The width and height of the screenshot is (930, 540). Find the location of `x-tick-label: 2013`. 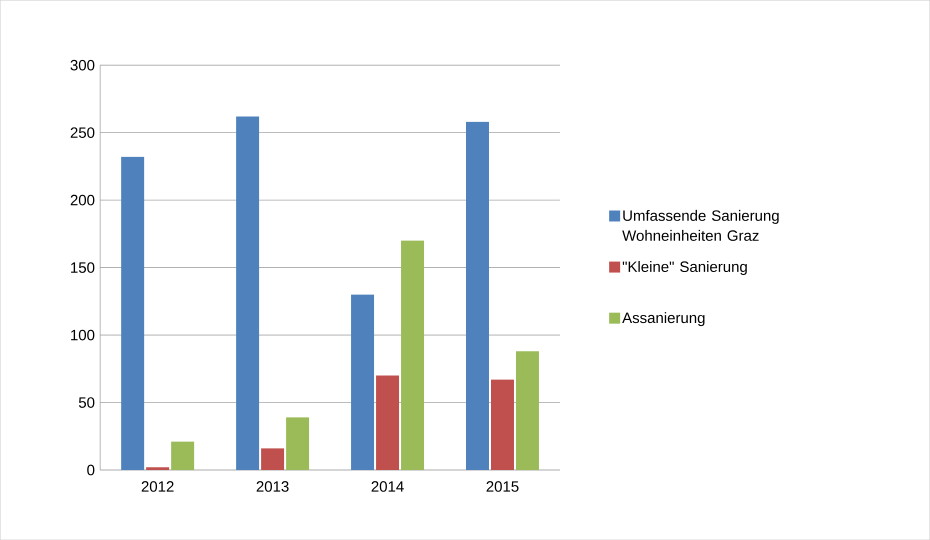

x-tick-label: 2013 is located at coordinates (272, 486).